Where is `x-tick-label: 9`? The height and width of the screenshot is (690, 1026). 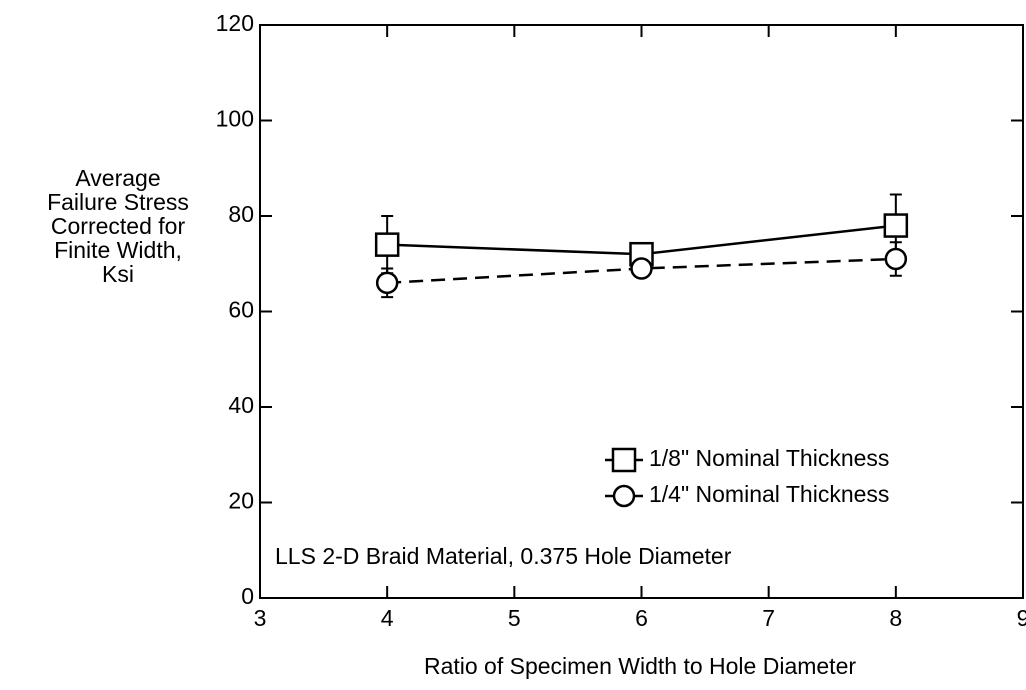
x-tick-label: 9 is located at coordinates (1021, 618).